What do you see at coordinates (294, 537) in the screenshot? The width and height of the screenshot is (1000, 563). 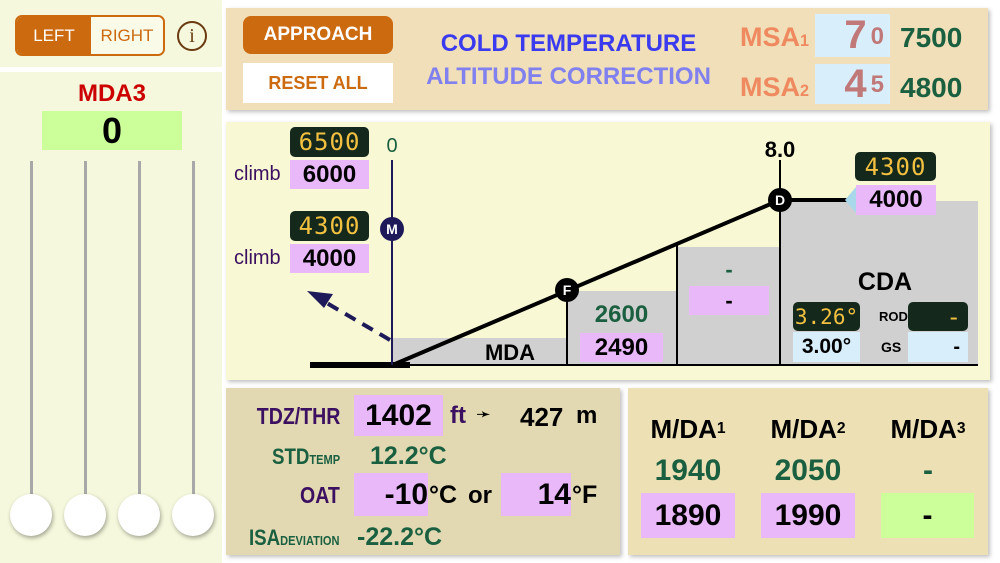 I see `isa-label: ISADEVIATION` at bounding box center [294, 537].